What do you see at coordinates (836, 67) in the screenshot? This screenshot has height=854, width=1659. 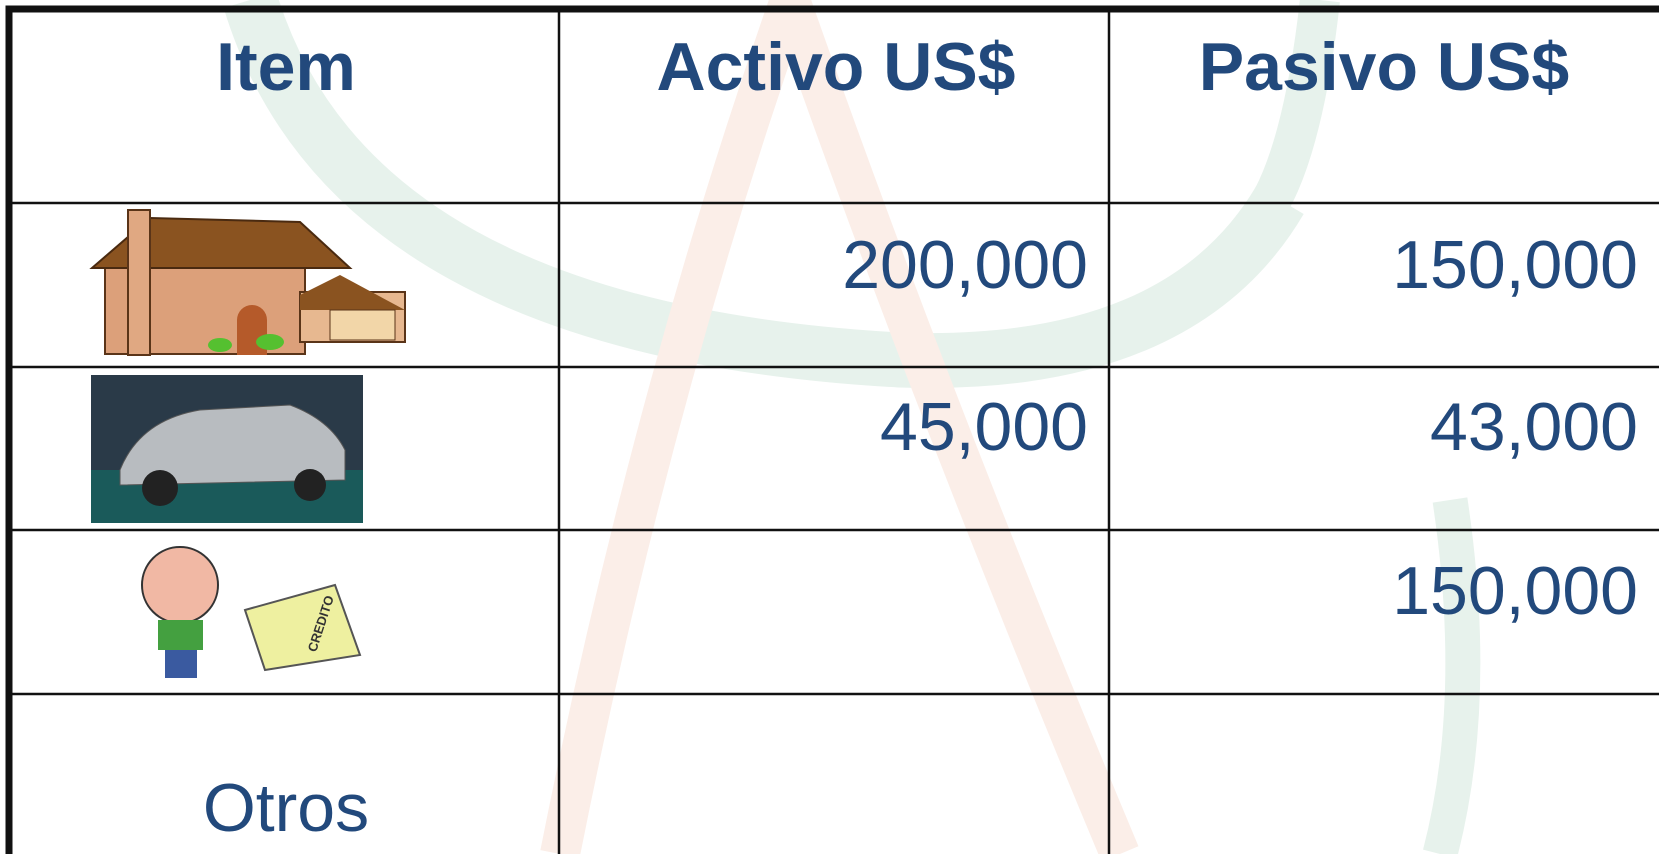 I see `header-cell: Activo US$` at bounding box center [836, 67].